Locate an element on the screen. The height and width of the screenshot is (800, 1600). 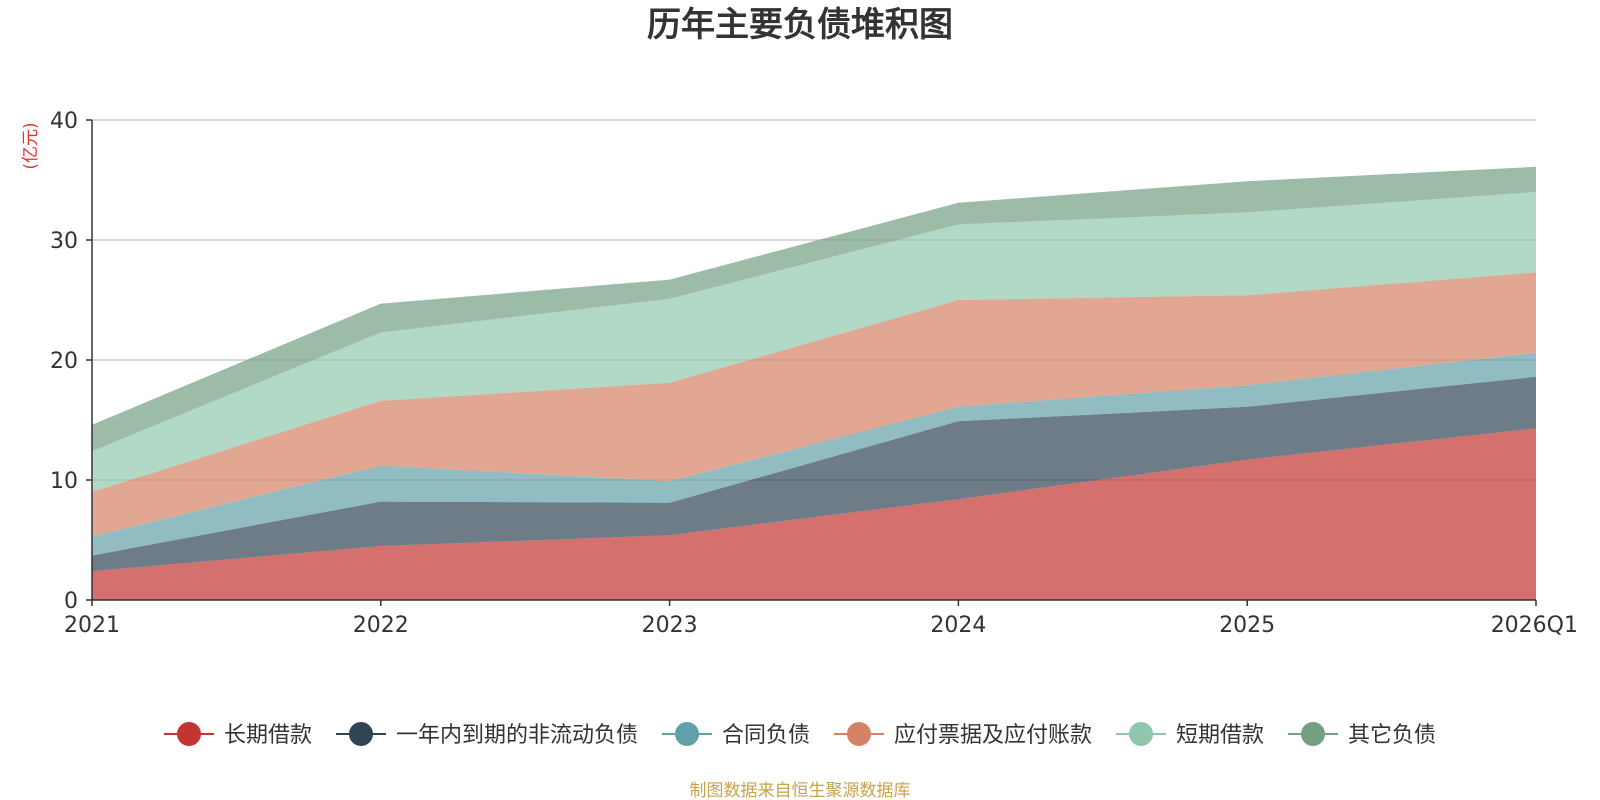
legend-label: 短期借款 is located at coordinates (1220, 735).